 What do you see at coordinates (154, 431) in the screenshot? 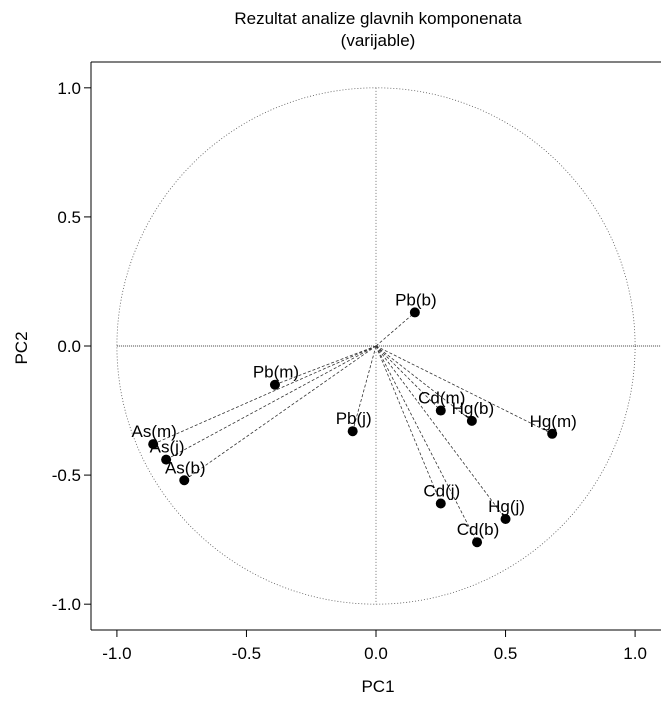
I see `point-label: As(m)` at bounding box center [154, 431].